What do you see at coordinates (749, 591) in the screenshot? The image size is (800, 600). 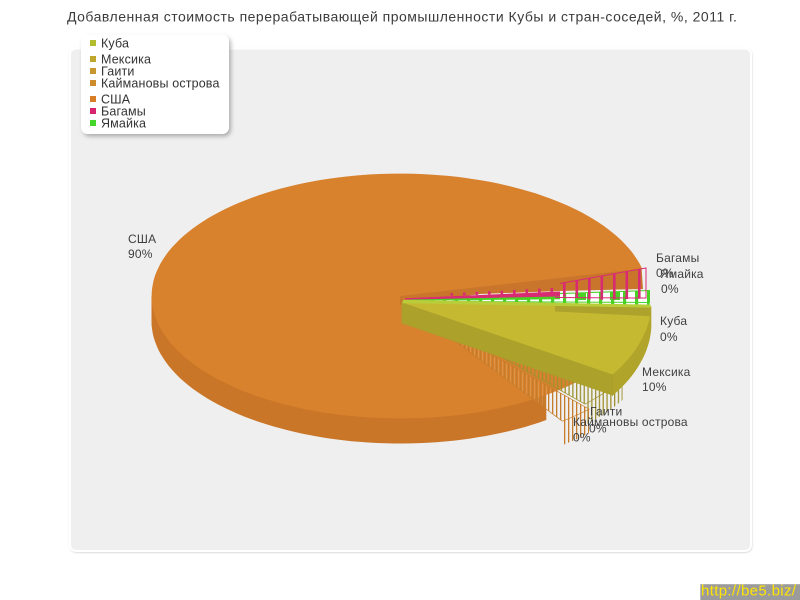 I see `svg-text: http://be5.biz/` at bounding box center [749, 591].